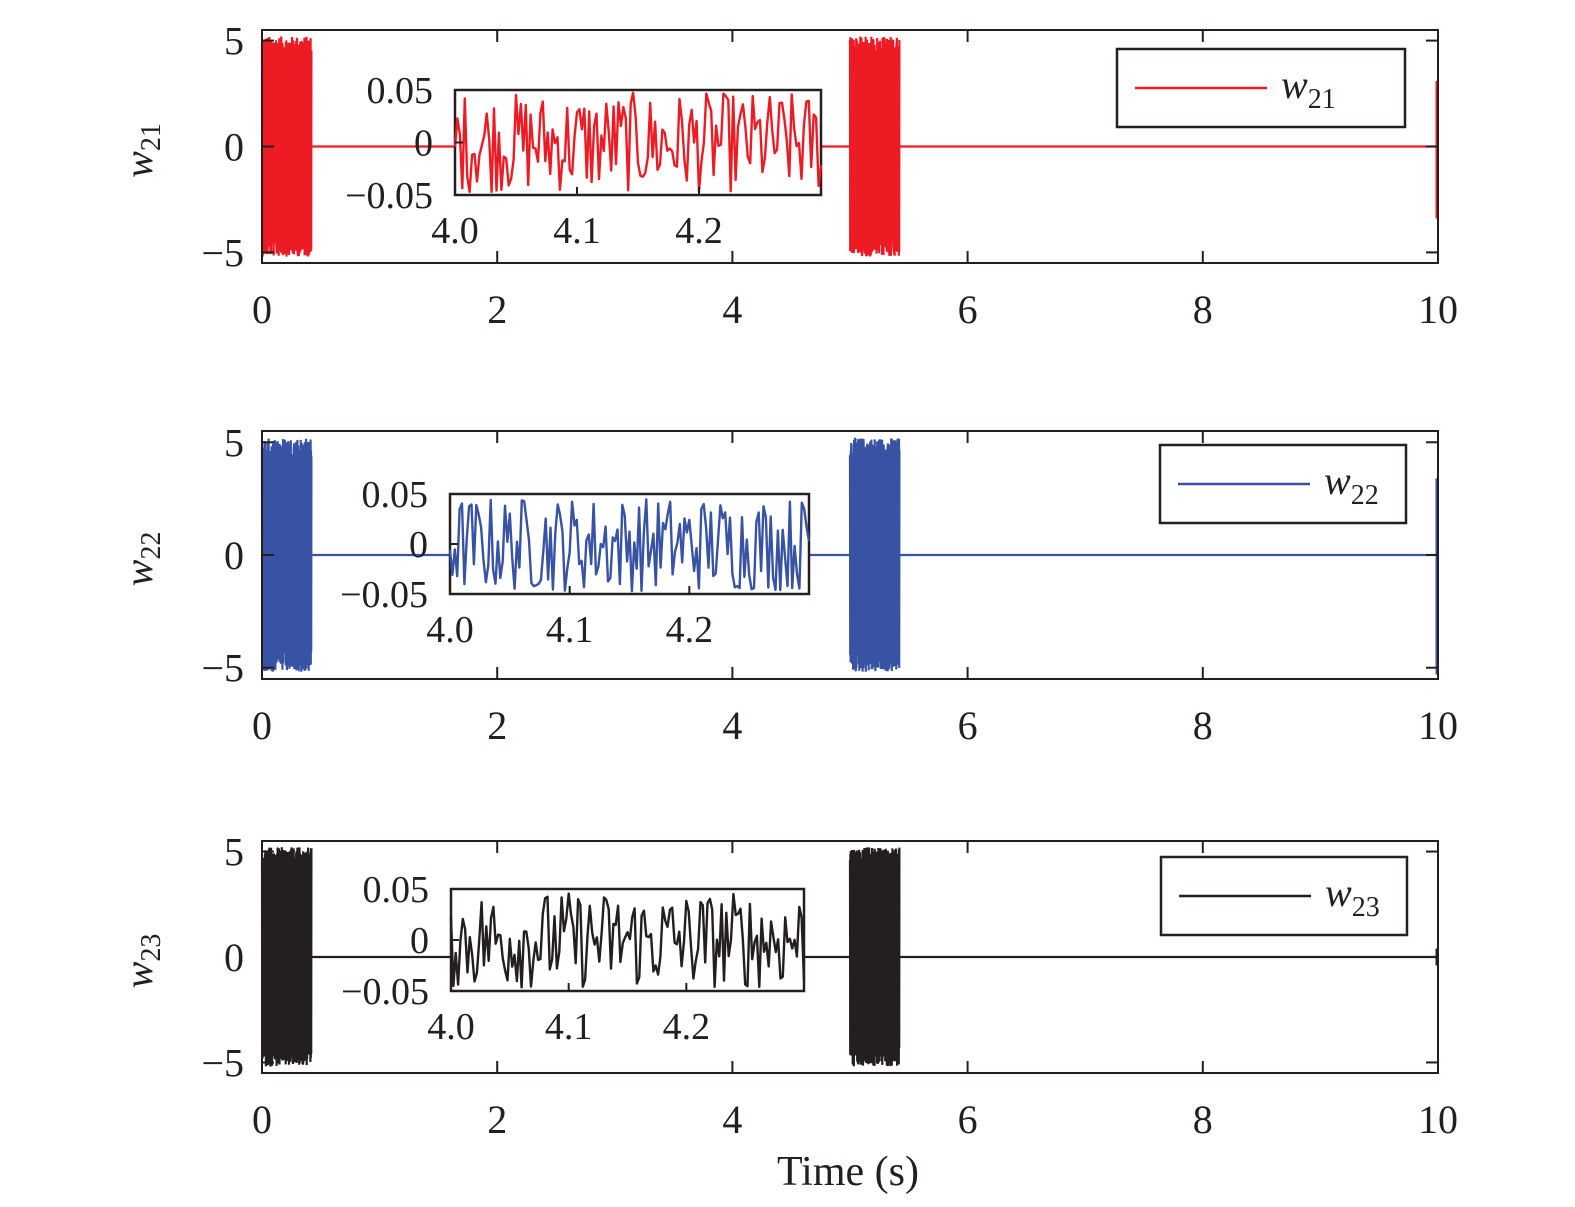 The width and height of the screenshot is (1575, 1207). I want to click on legend-label: w22, so click(1351, 484).